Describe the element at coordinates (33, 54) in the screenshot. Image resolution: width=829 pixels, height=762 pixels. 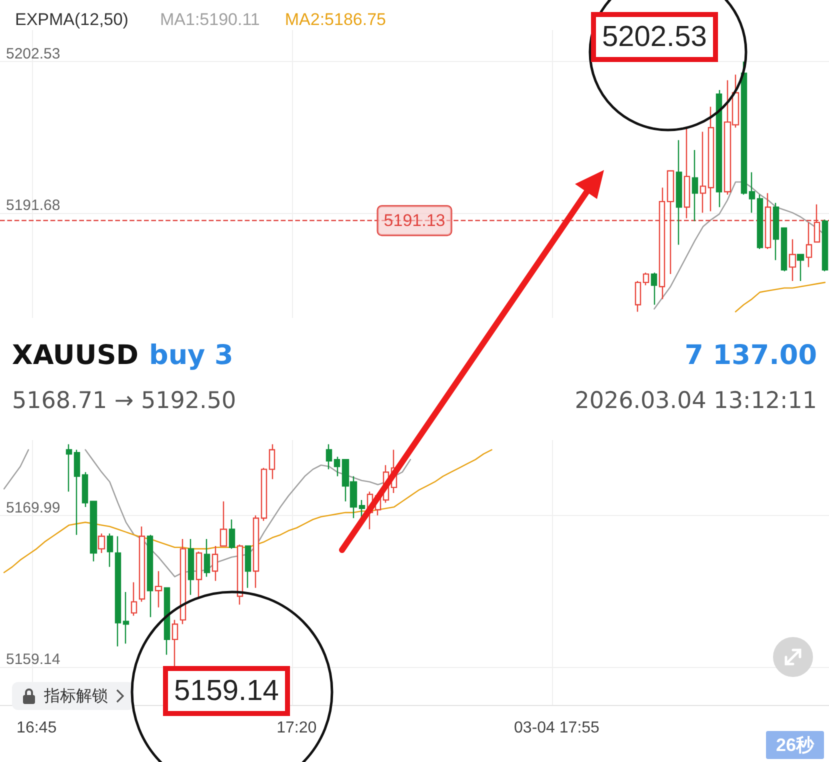
I see `y-tick-label: 5202.53` at that location.